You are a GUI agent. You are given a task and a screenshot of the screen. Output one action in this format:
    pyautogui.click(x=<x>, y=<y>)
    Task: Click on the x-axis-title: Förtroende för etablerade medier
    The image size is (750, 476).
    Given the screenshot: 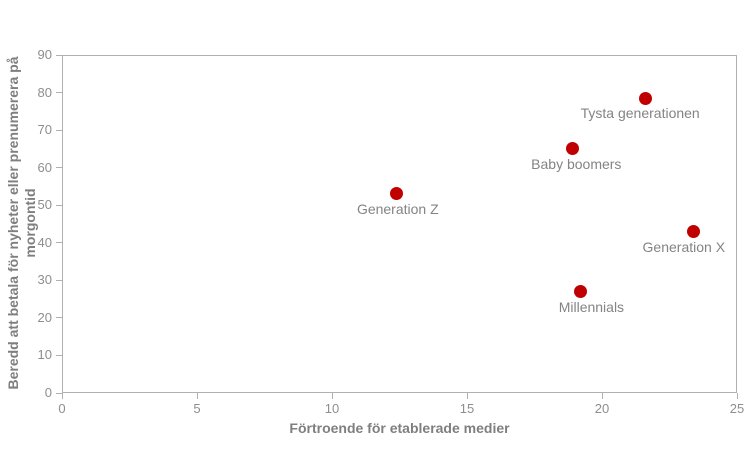 What is the action you would take?
    pyautogui.click(x=399, y=428)
    